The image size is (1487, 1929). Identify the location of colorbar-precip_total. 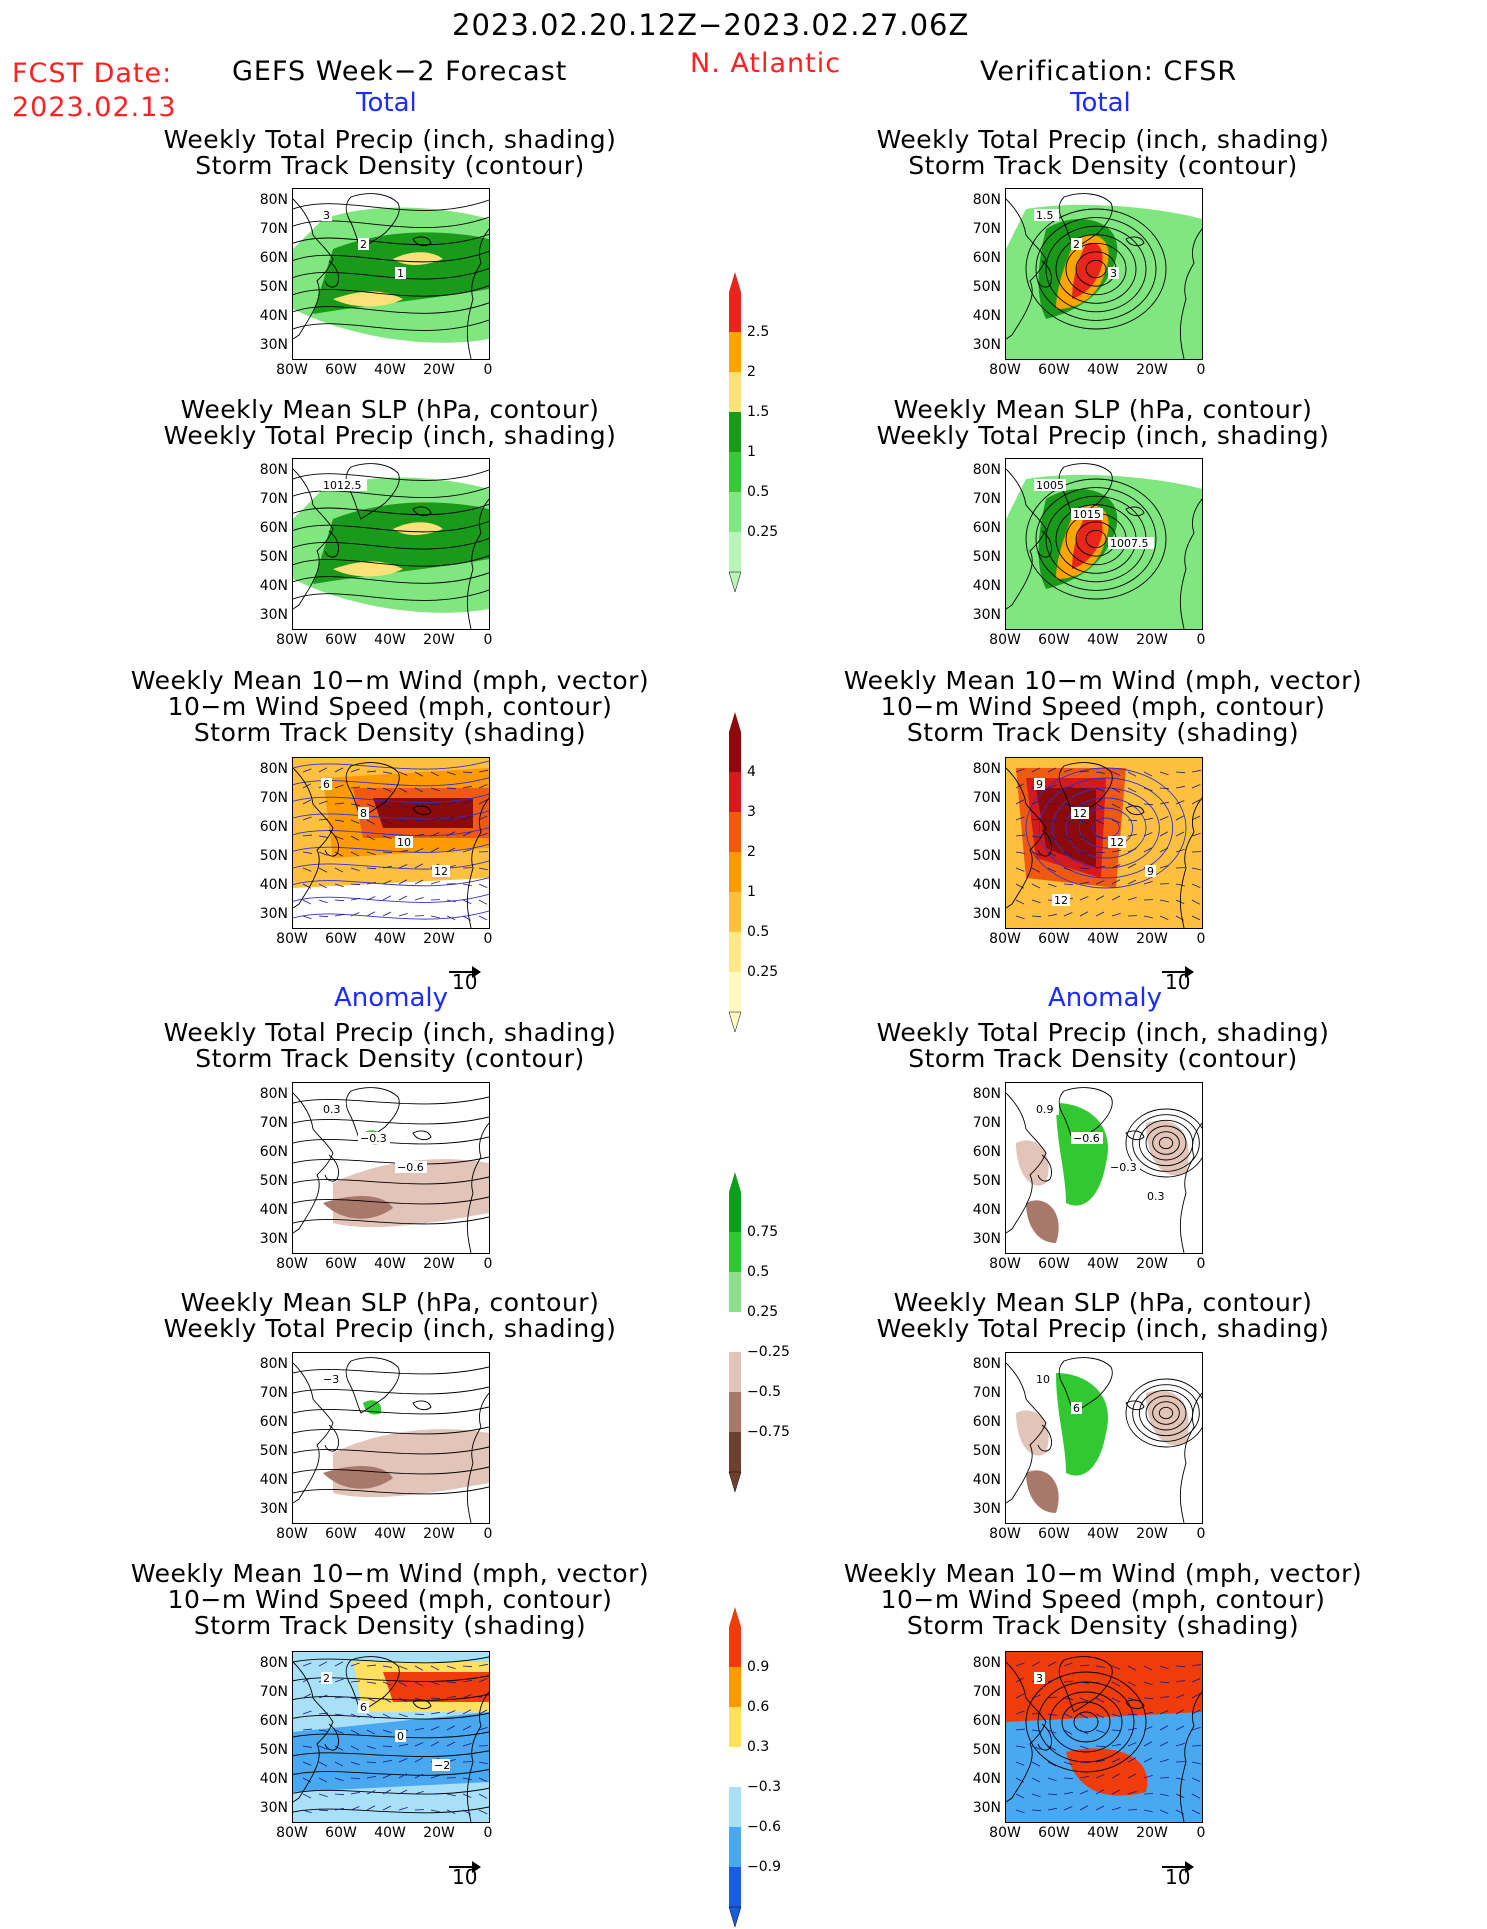
(735, 432).